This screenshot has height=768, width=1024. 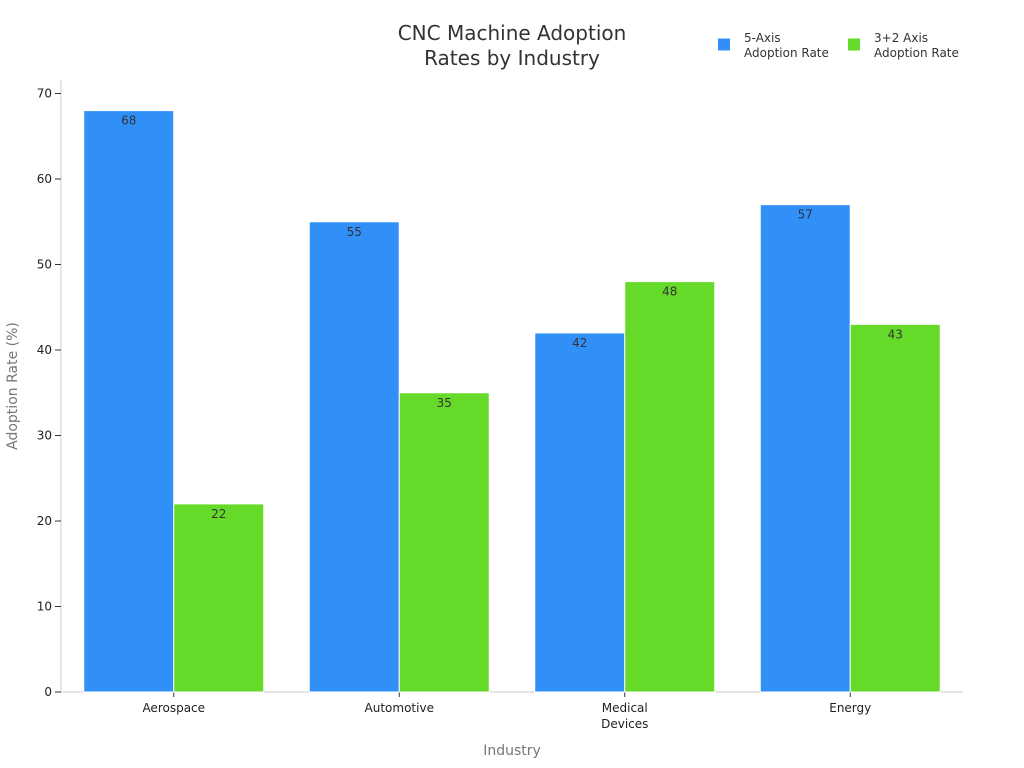 What do you see at coordinates (512, 751) in the screenshot?
I see `x-axis-title: Industry` at bounding box center [512, 751].